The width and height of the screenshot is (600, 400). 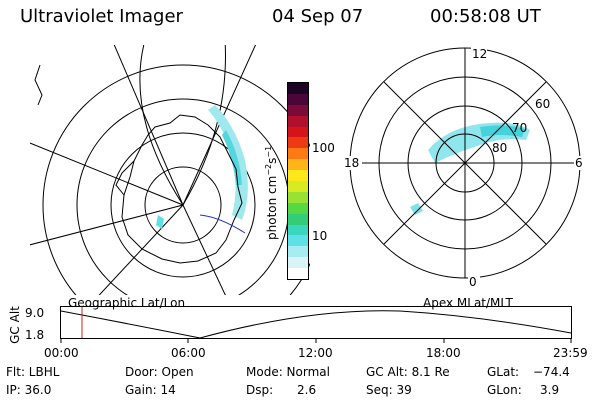 I want to click on mlt-meridian, so click(x=465, y=163).